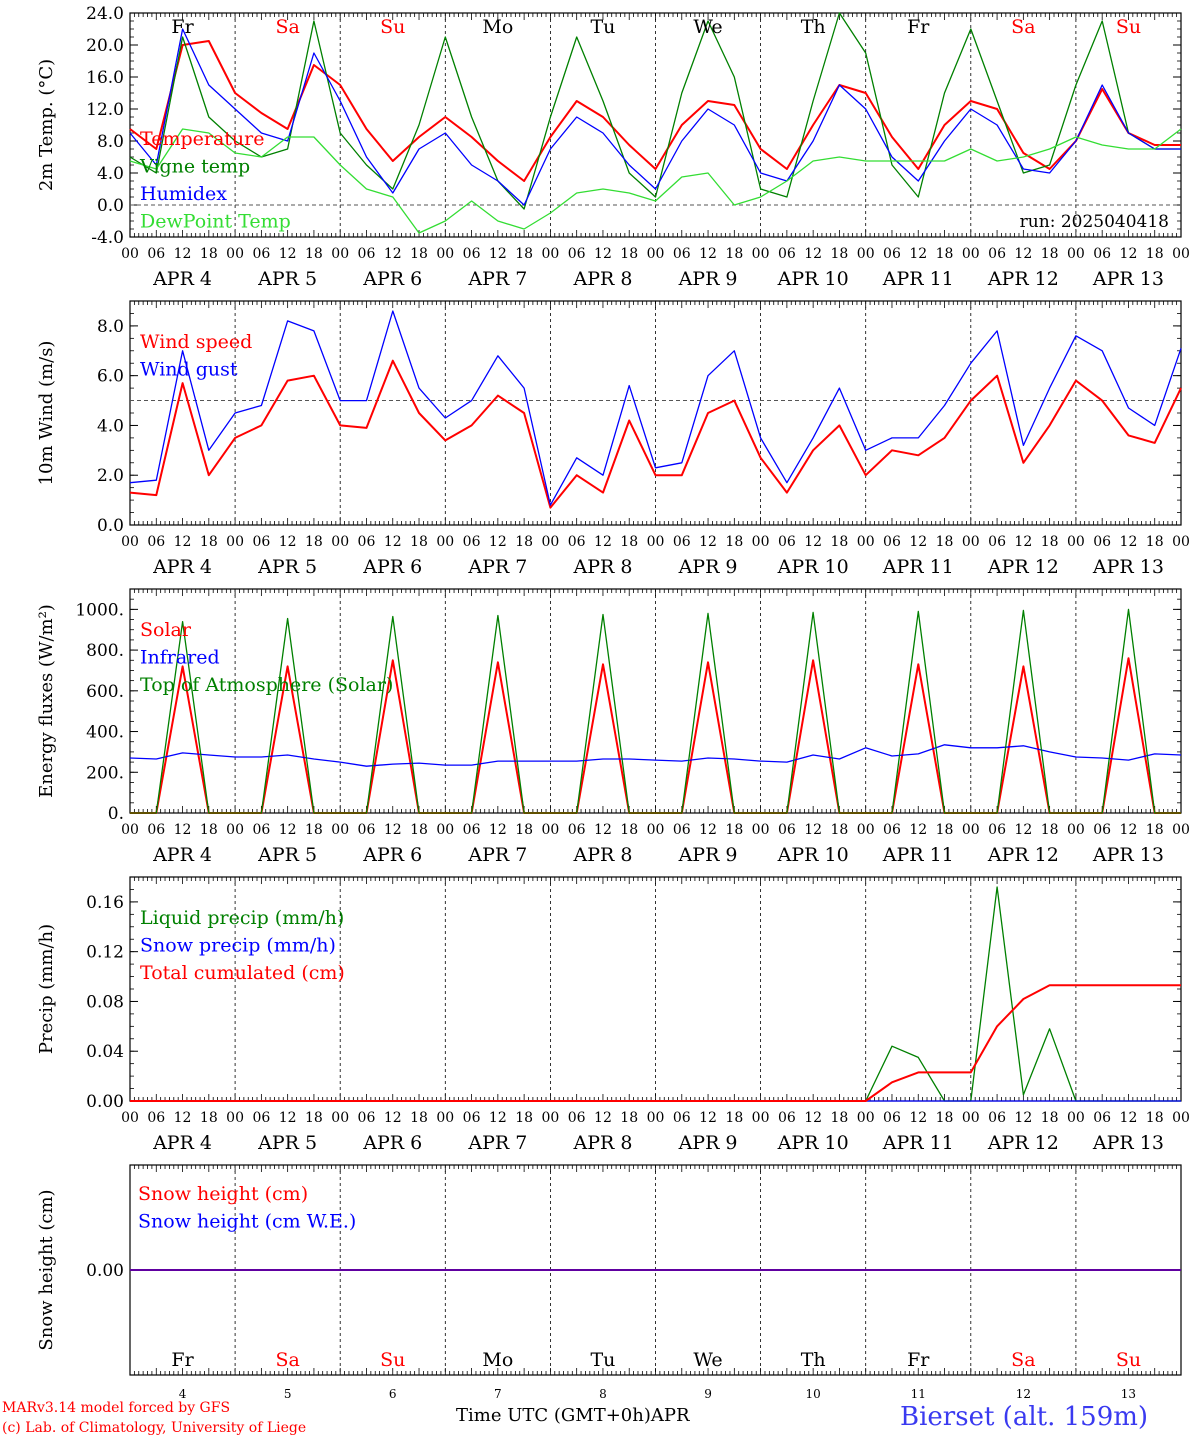  Describe the element at coordinates (1128, 1360) in the screenshot. I see `weekday-label-bottom: Su` at that location.